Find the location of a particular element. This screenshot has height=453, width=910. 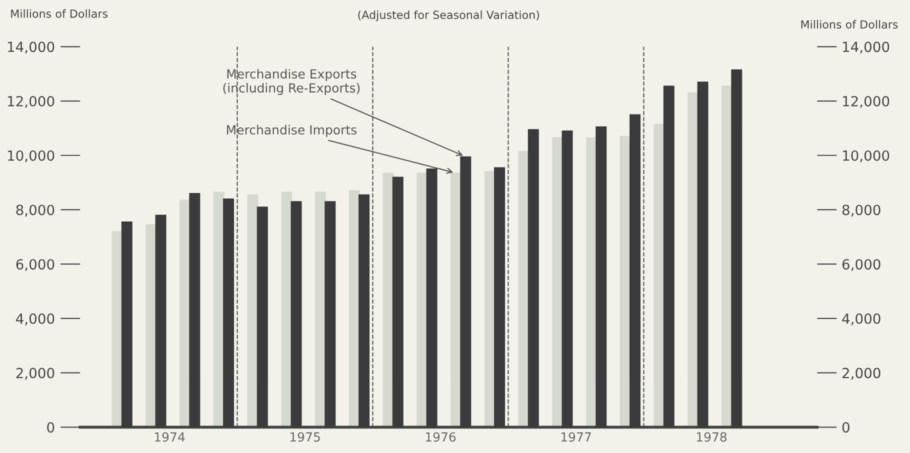

y-tick-label: 12,000 is located at coordinates (31, 102).